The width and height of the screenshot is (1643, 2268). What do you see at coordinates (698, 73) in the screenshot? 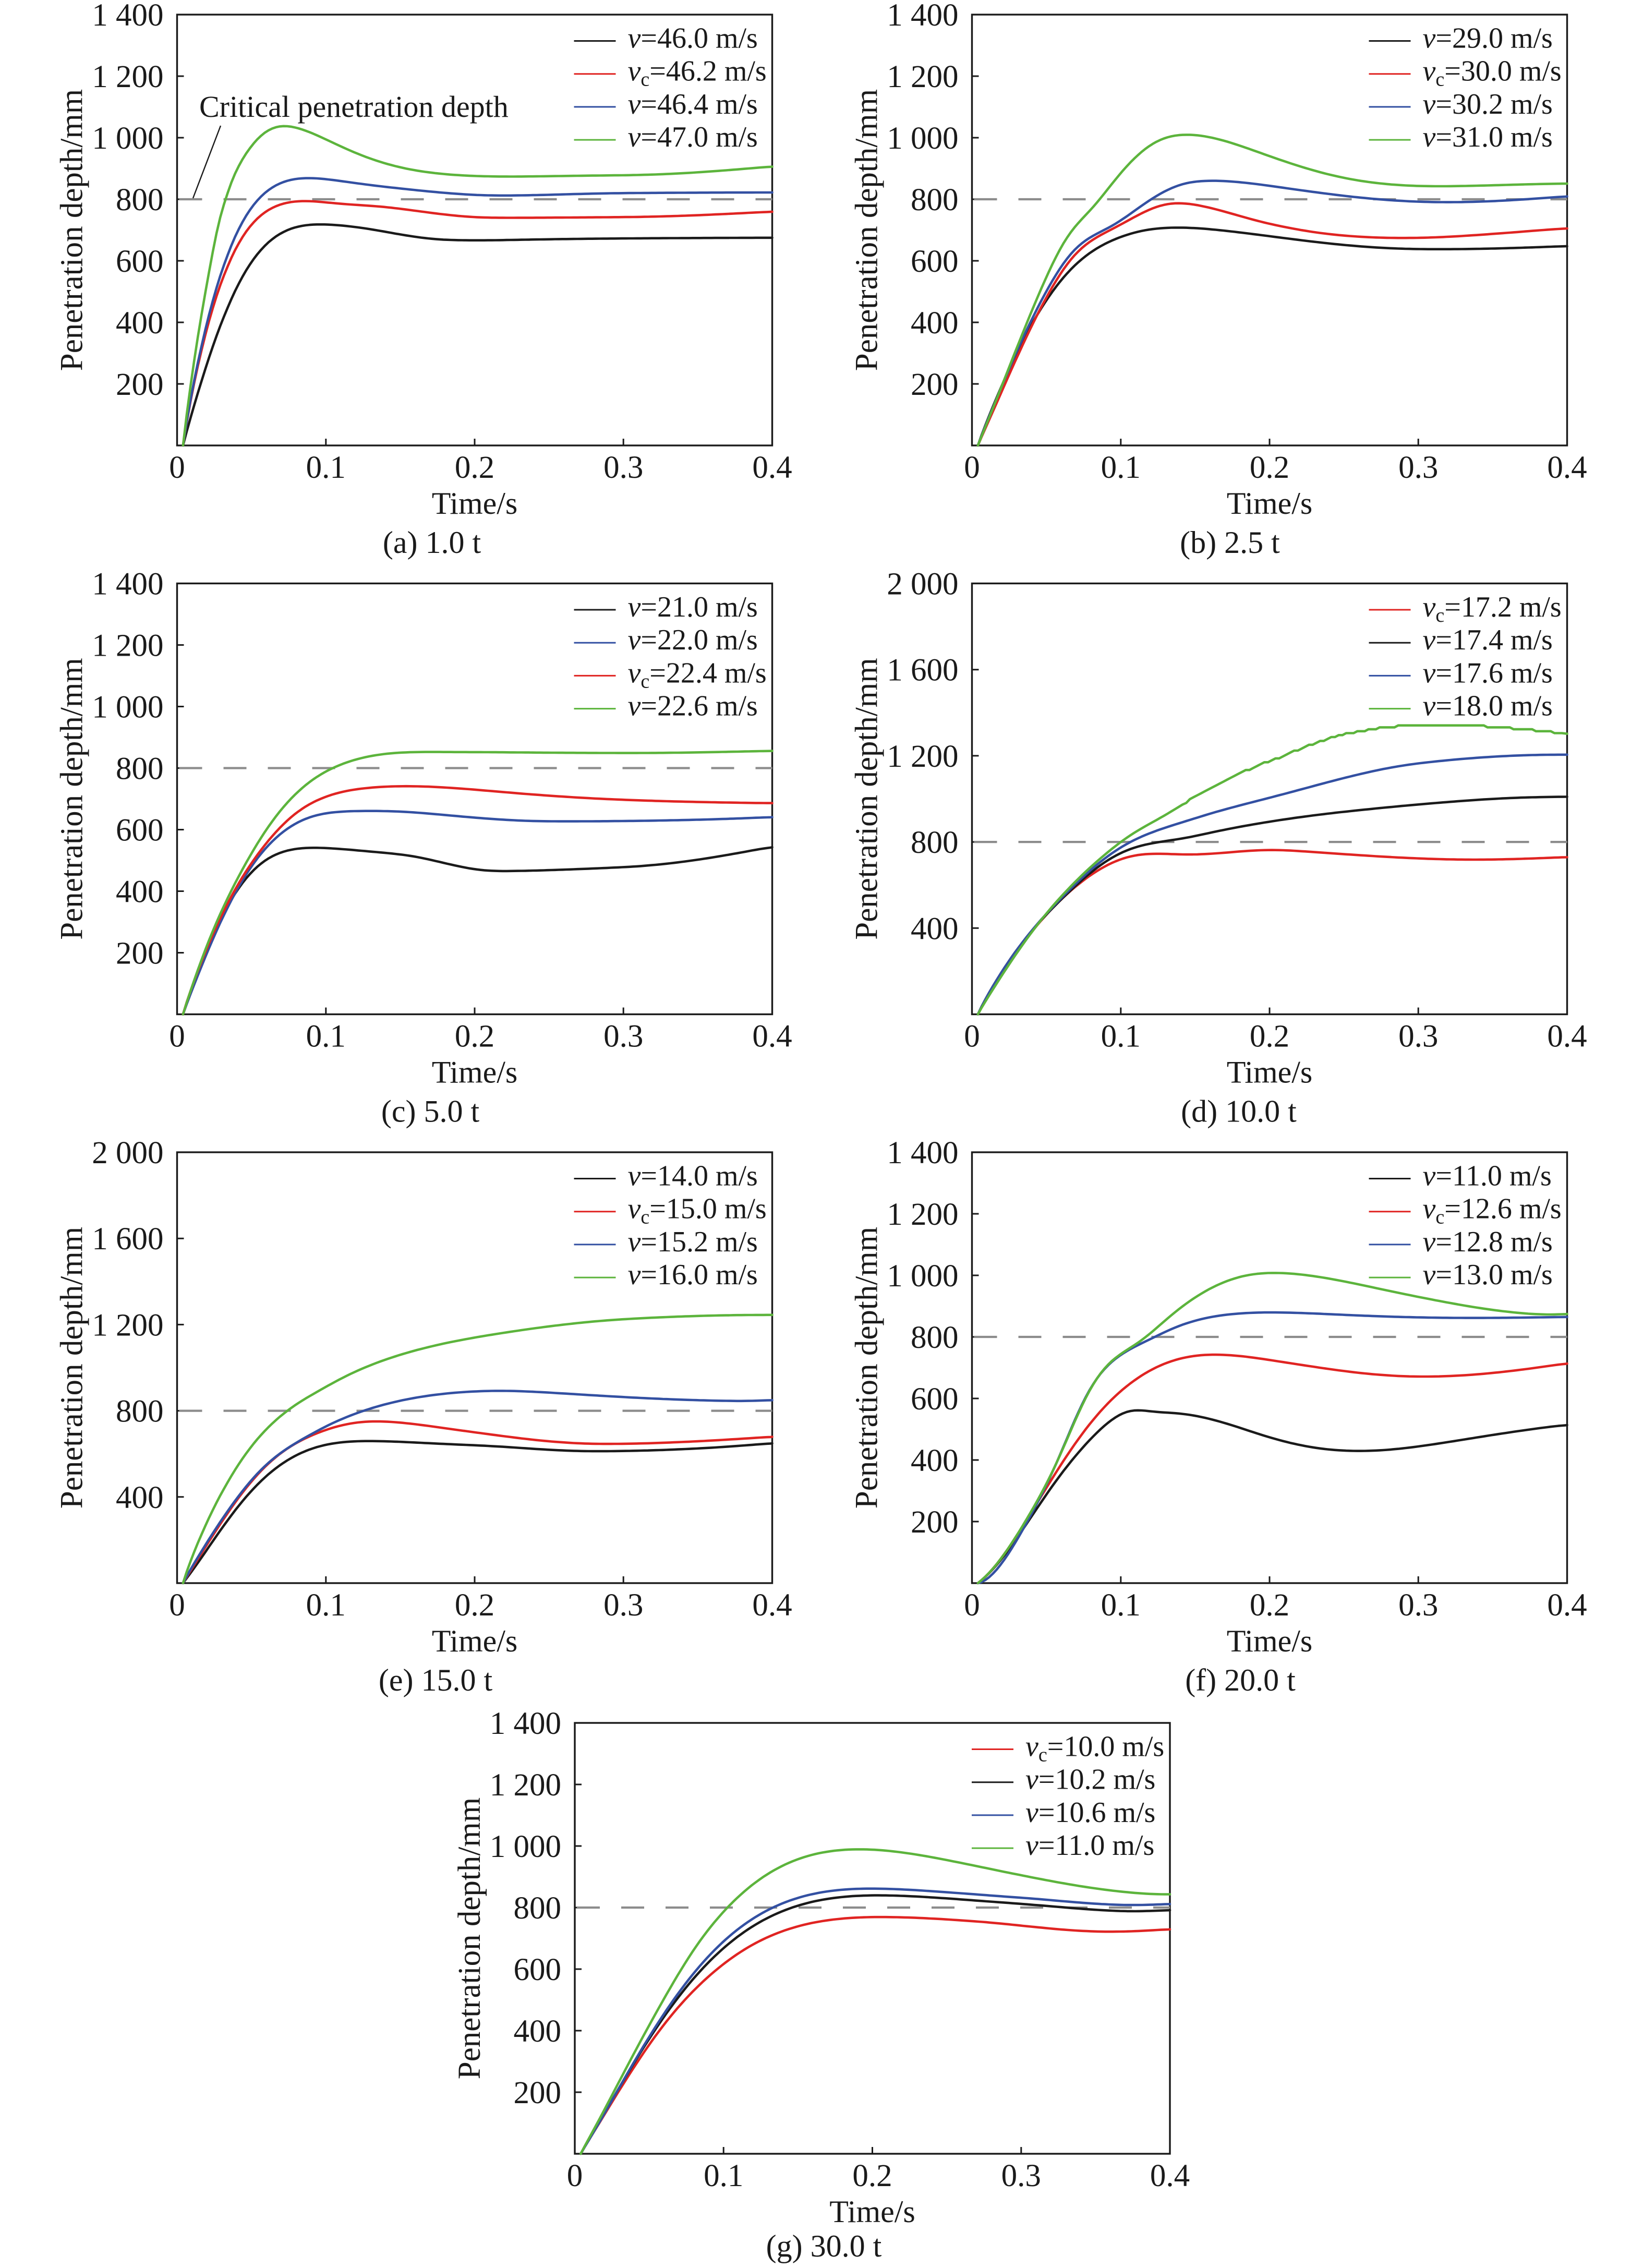
I see `svg-text: vc=46.2 m/s` at bounding box center [698, 73].